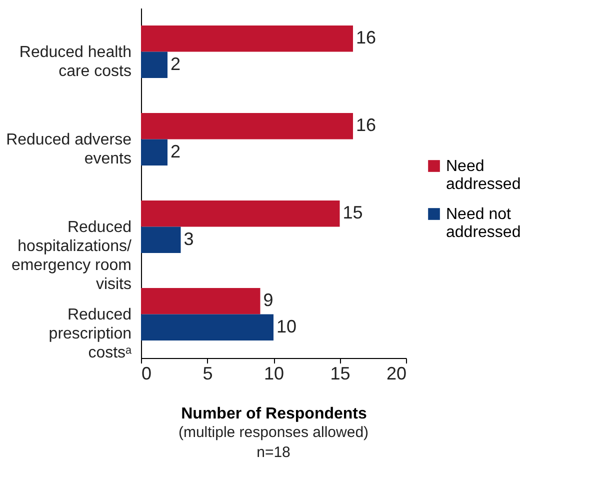 The width and height of the screenshot is (595, 487). I want to click on x-tick-label: 15, so click(340, 374).